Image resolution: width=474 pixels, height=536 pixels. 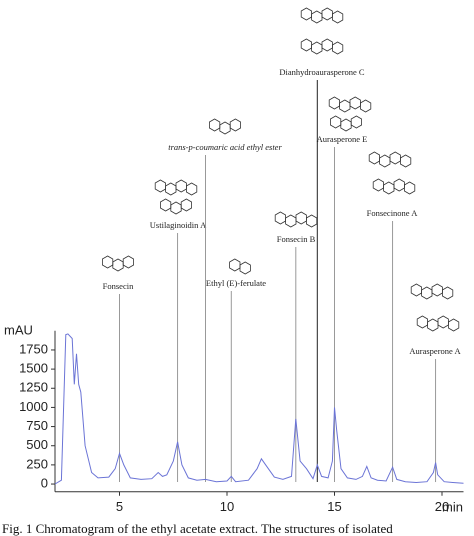 What do you see at coordinates (37, 463) in the screenshot?
I see `y-tick-label: 250` at bounding box center [37, 463].